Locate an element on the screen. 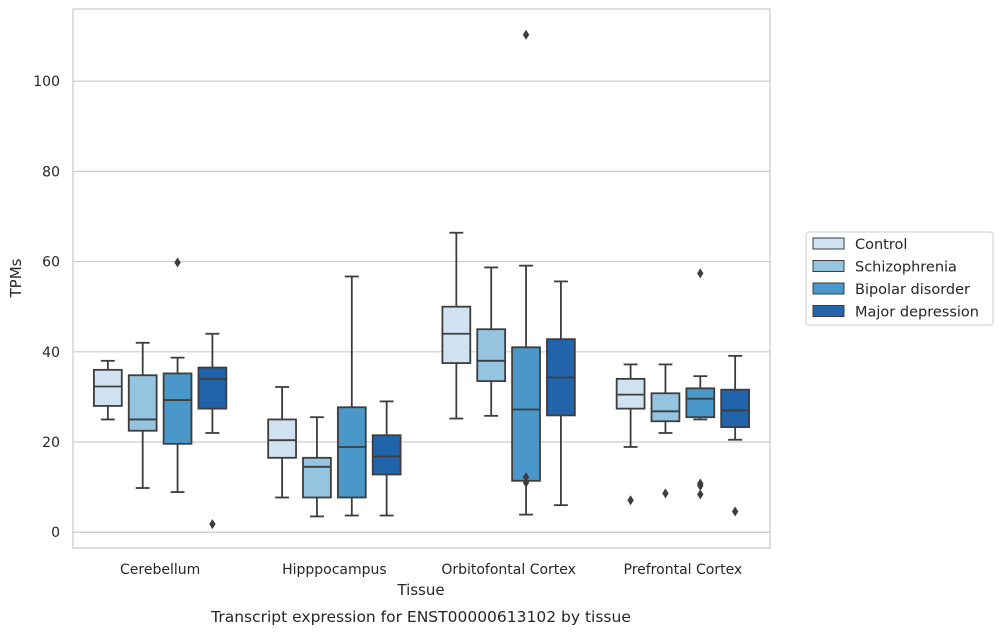 The height and width of the screenshot is (634, 1002). x-tick-label: Cerebellum is located at coordinates (160, 570).